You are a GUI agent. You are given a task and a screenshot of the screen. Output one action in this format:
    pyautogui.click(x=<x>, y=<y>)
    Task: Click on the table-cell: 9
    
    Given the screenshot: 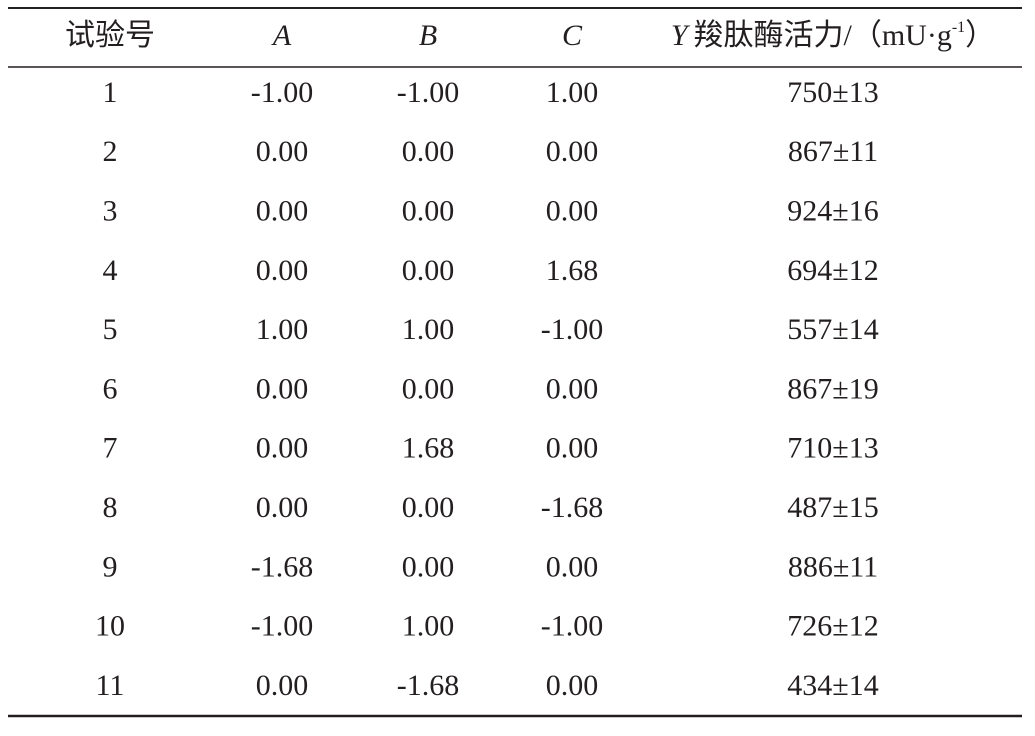 What is the action you would take?
    pyautogui.click(x=110, y=566)
    